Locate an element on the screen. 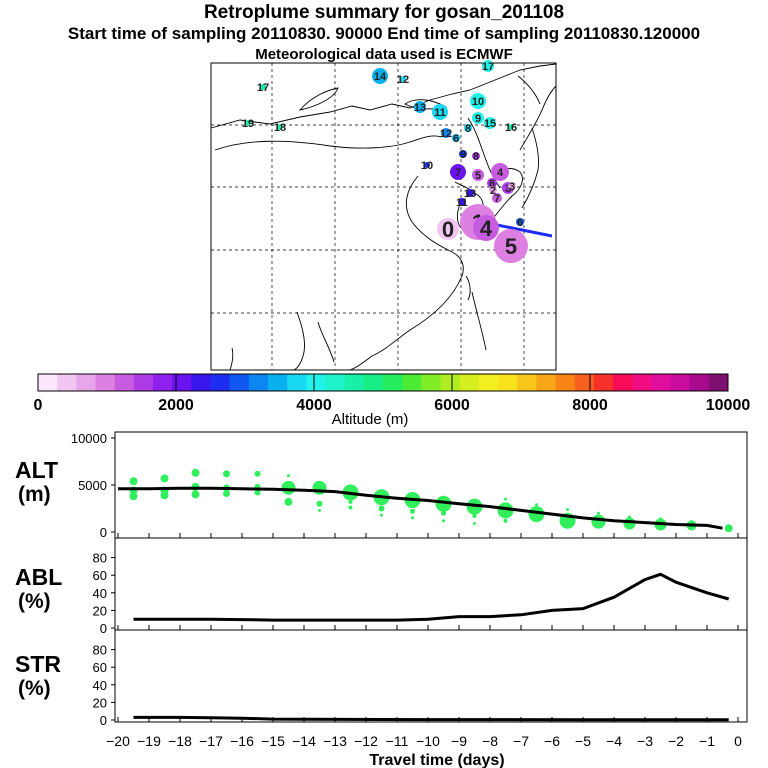  map-point-label: 5 is located at coordinates (478, 176).